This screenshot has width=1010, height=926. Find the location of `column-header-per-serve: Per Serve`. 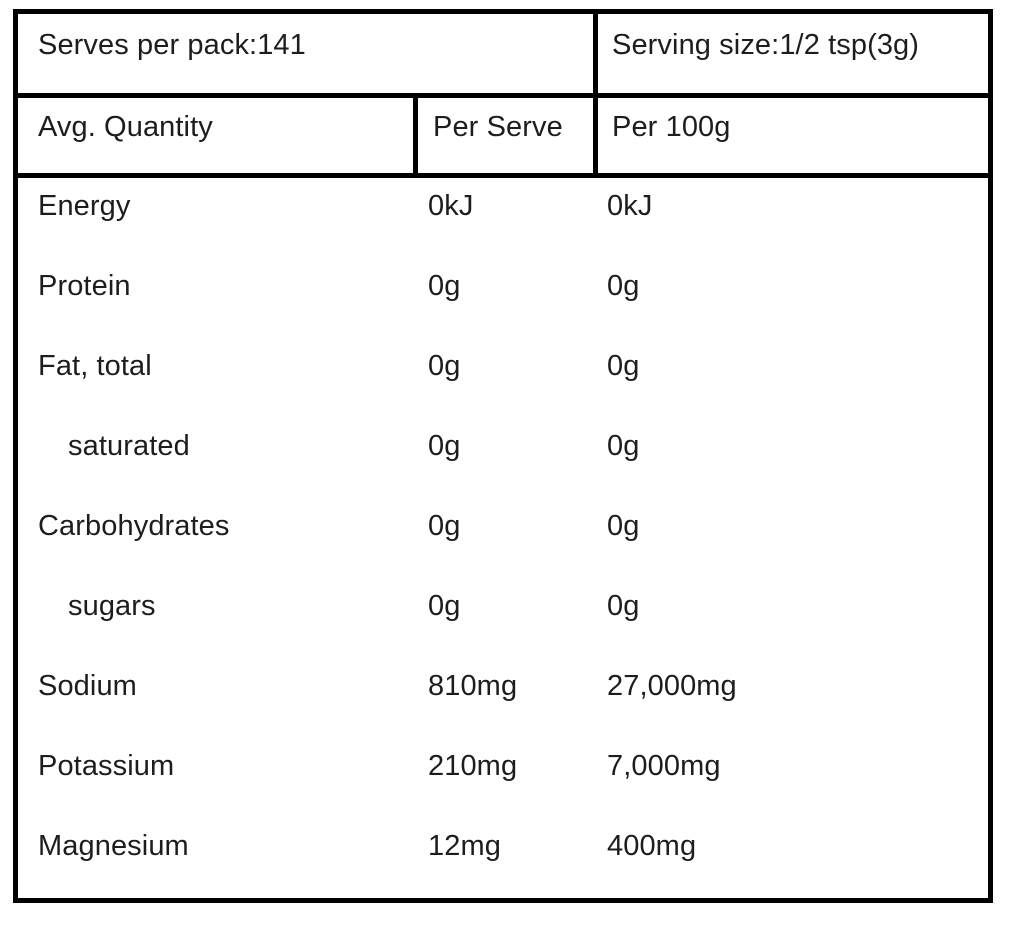

column-header-per-serve: Per Serve is located at coordinates (503, 135).